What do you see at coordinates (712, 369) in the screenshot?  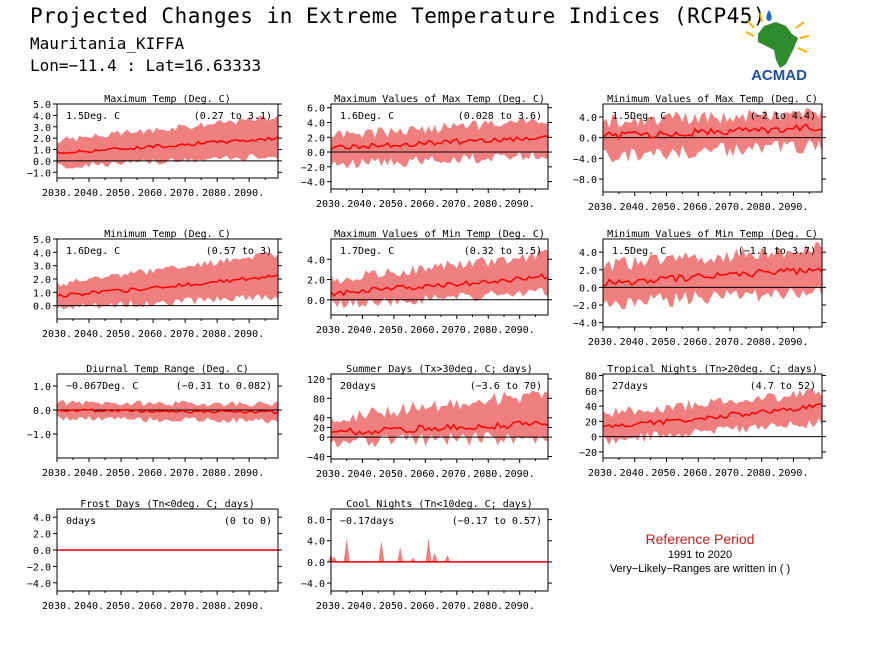 I see `chart-title: Tropical Nights (Tn>20deg. C; days)` at bounding box center [712, 369].